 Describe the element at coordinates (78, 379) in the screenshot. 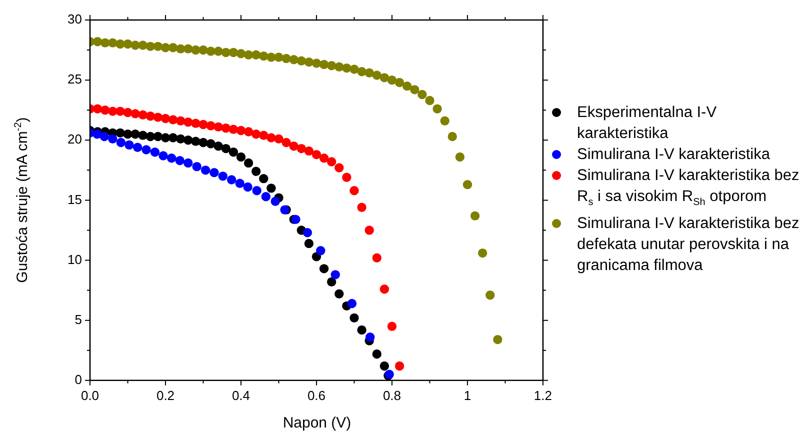

I see `y-tick-label: 0` at that location.